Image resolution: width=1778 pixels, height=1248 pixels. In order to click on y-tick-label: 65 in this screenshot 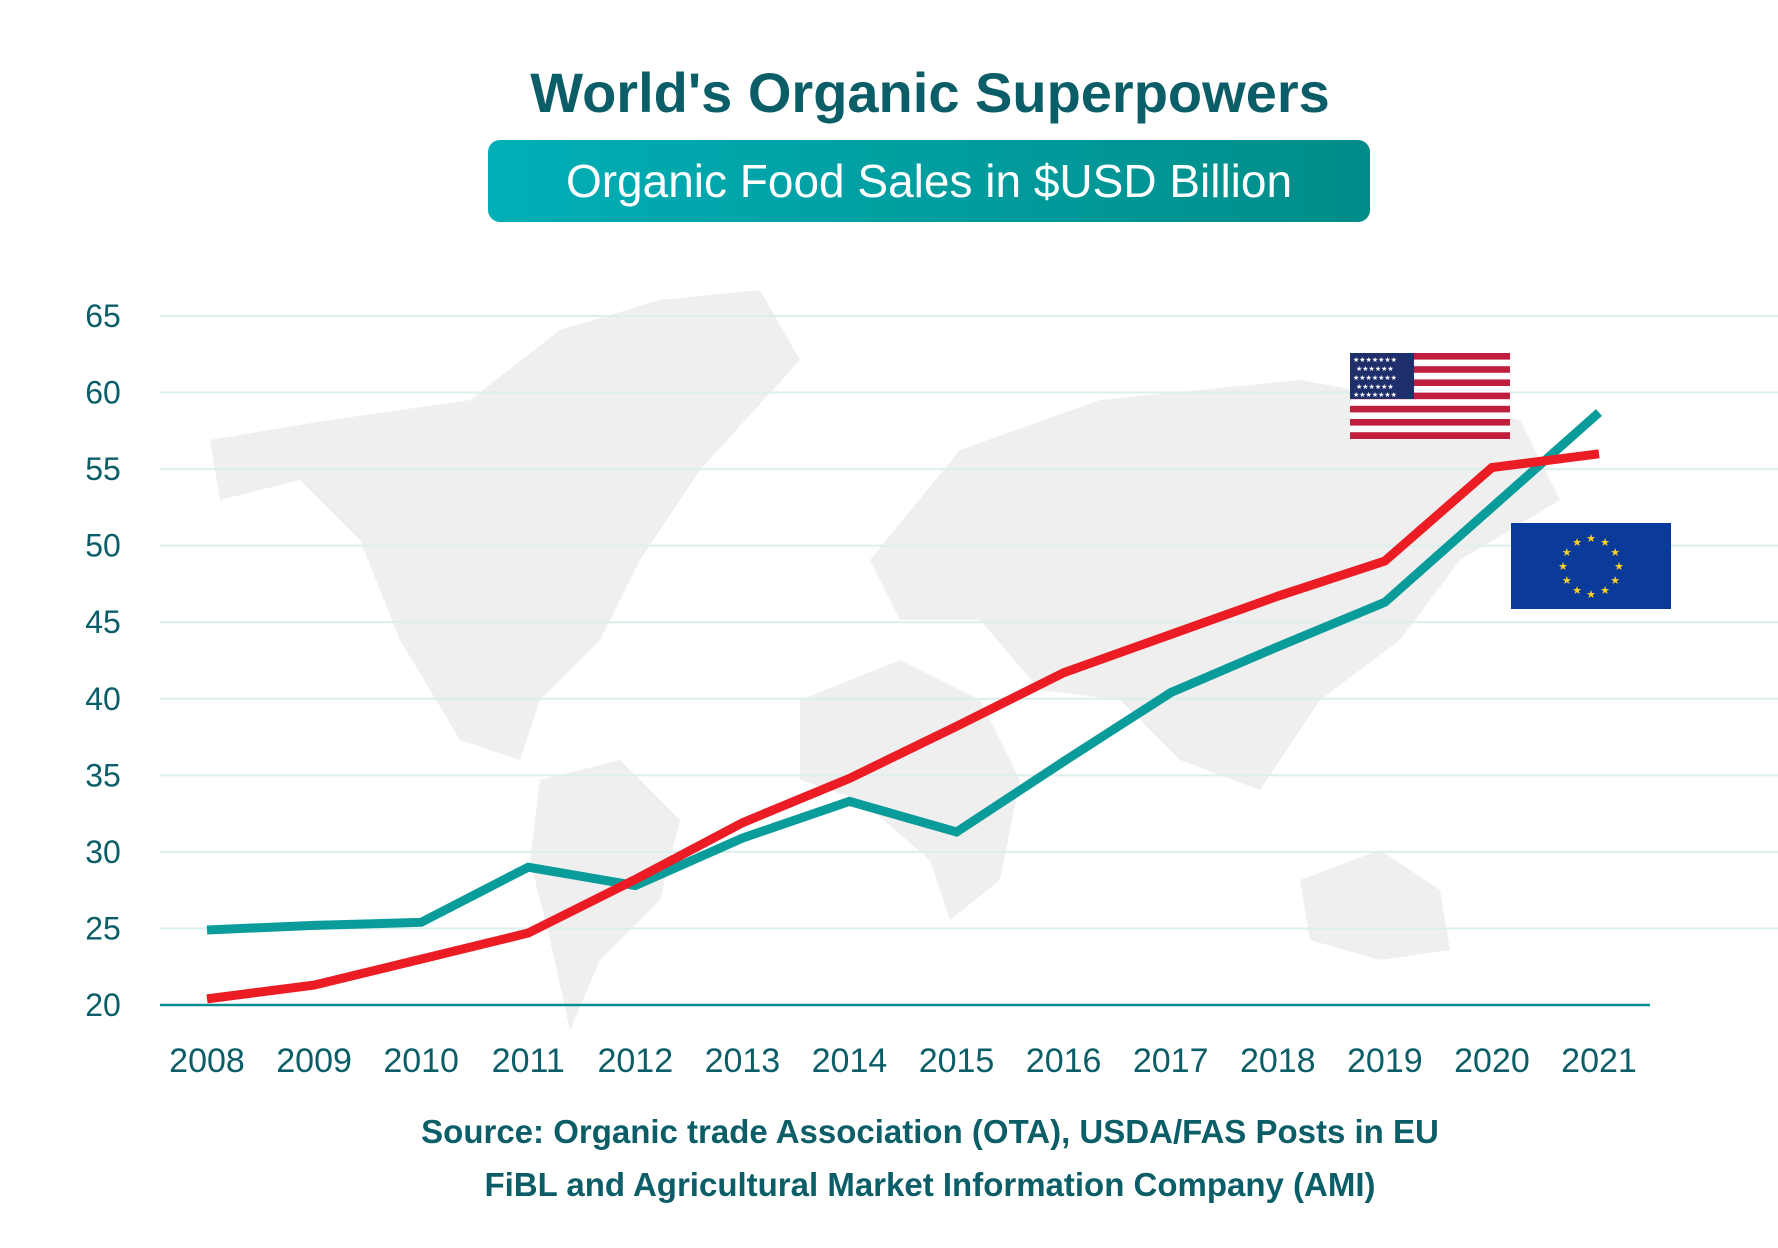, I will do `click(103, 316)`.